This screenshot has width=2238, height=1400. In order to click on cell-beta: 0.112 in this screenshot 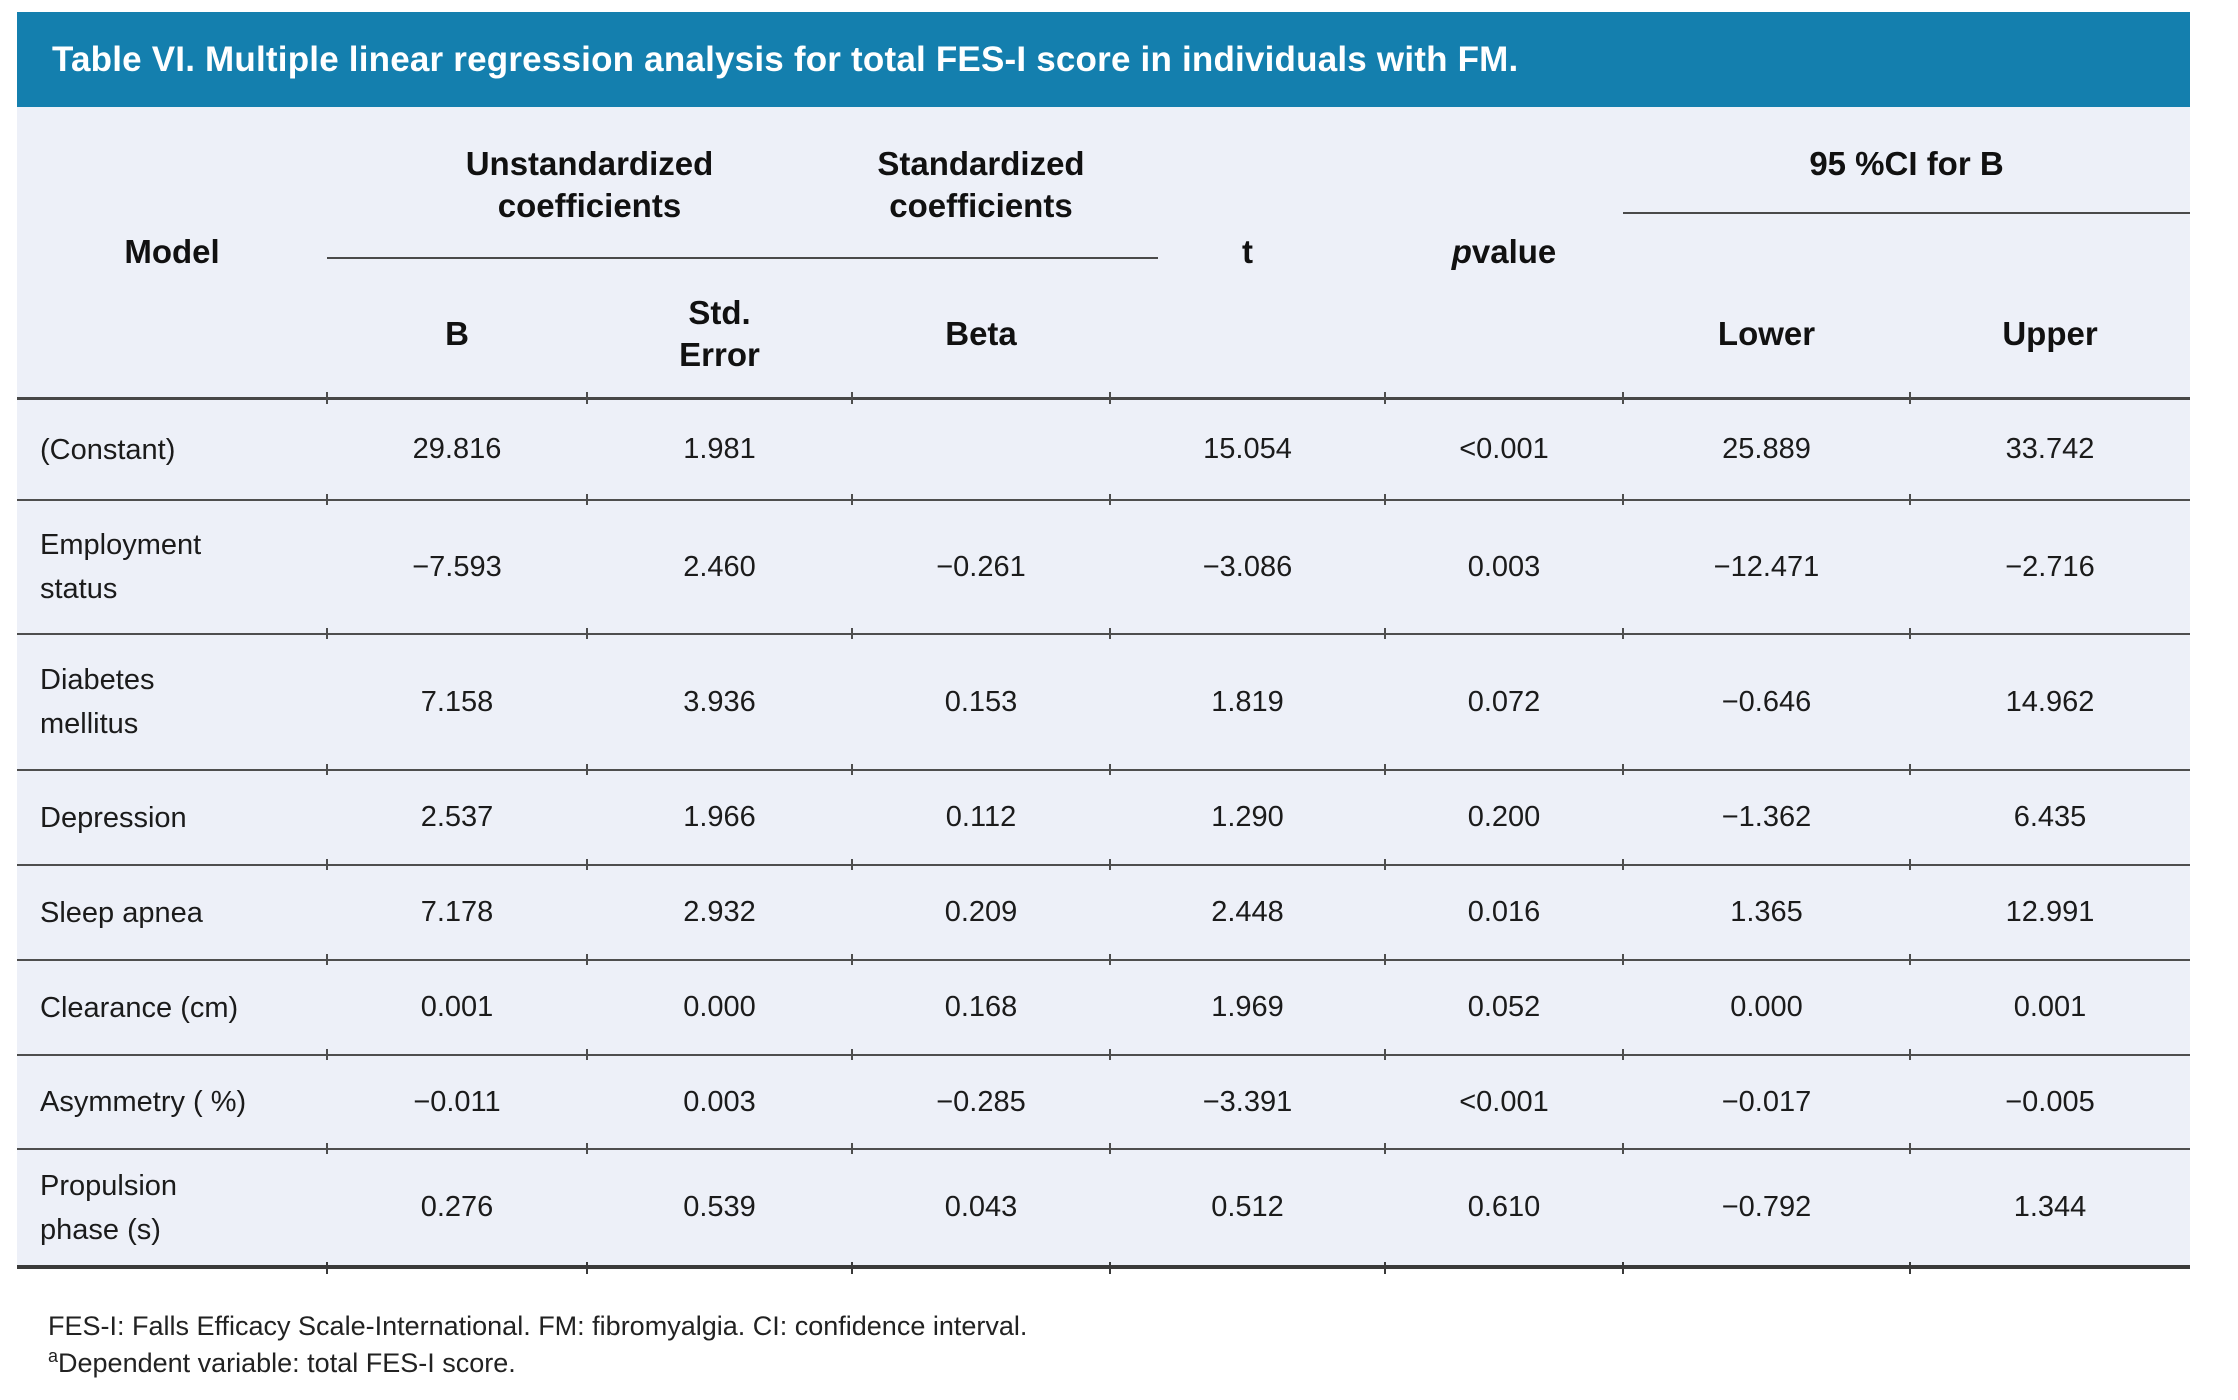, I will do `click(980, 814)`.